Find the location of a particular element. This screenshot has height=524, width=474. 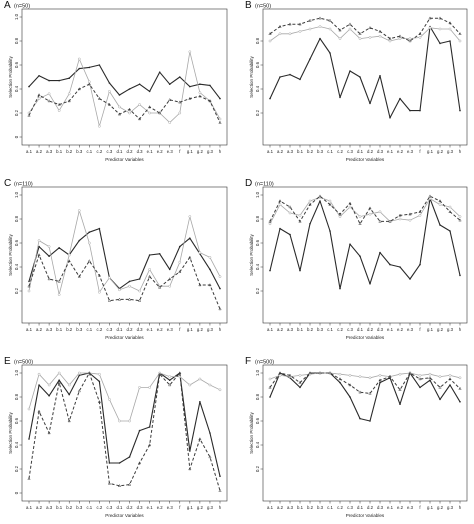

x-tick-label: g.3 is located at coordinates (210, 151).